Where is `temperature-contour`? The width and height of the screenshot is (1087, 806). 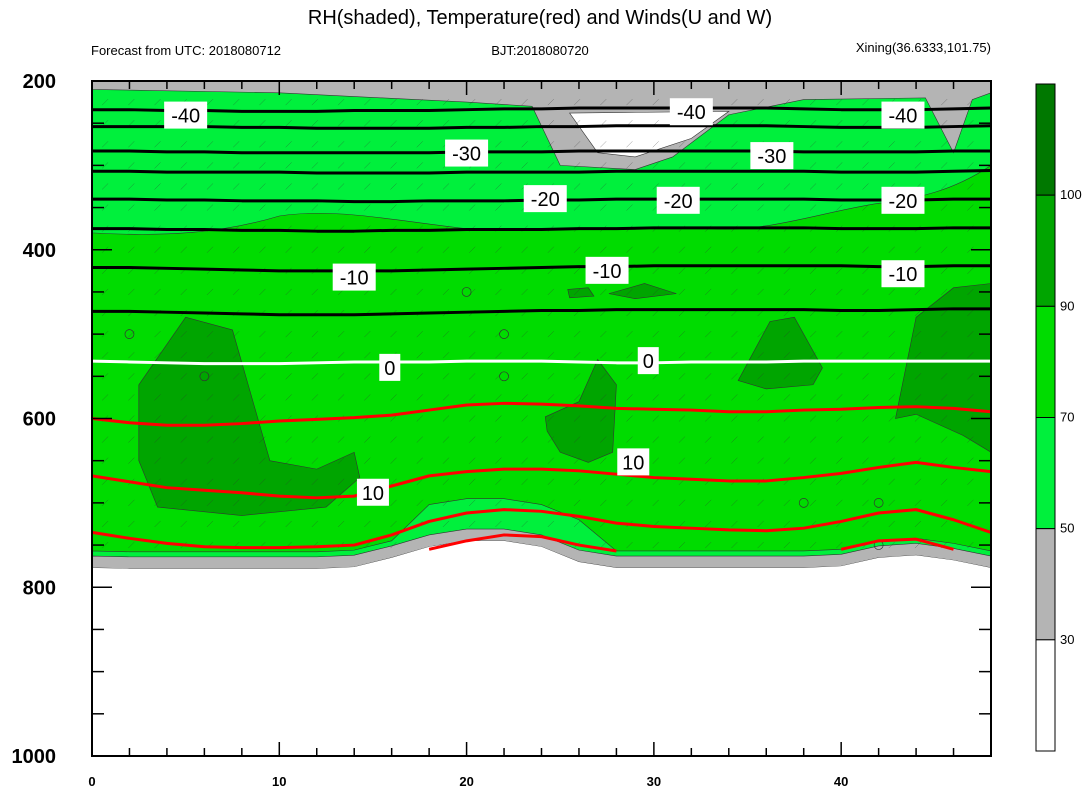 temperature-contour is located at coordinates (541, 312).